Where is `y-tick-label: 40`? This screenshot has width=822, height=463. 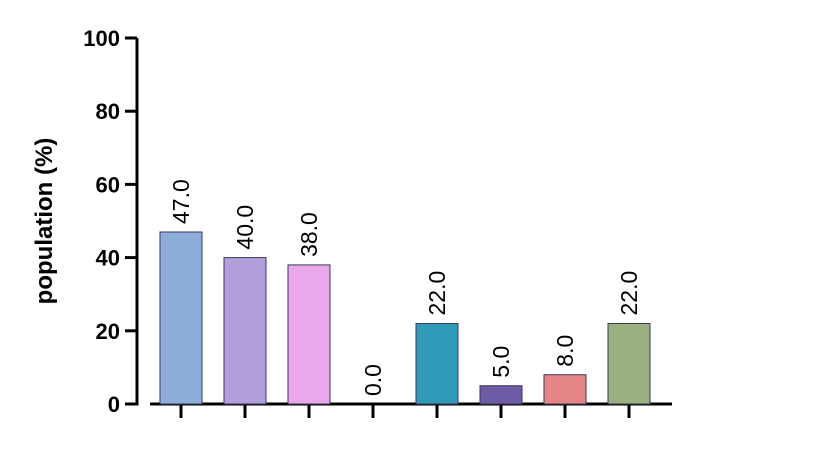
y-tick-label: 40 is located at coordinates (108, 258).